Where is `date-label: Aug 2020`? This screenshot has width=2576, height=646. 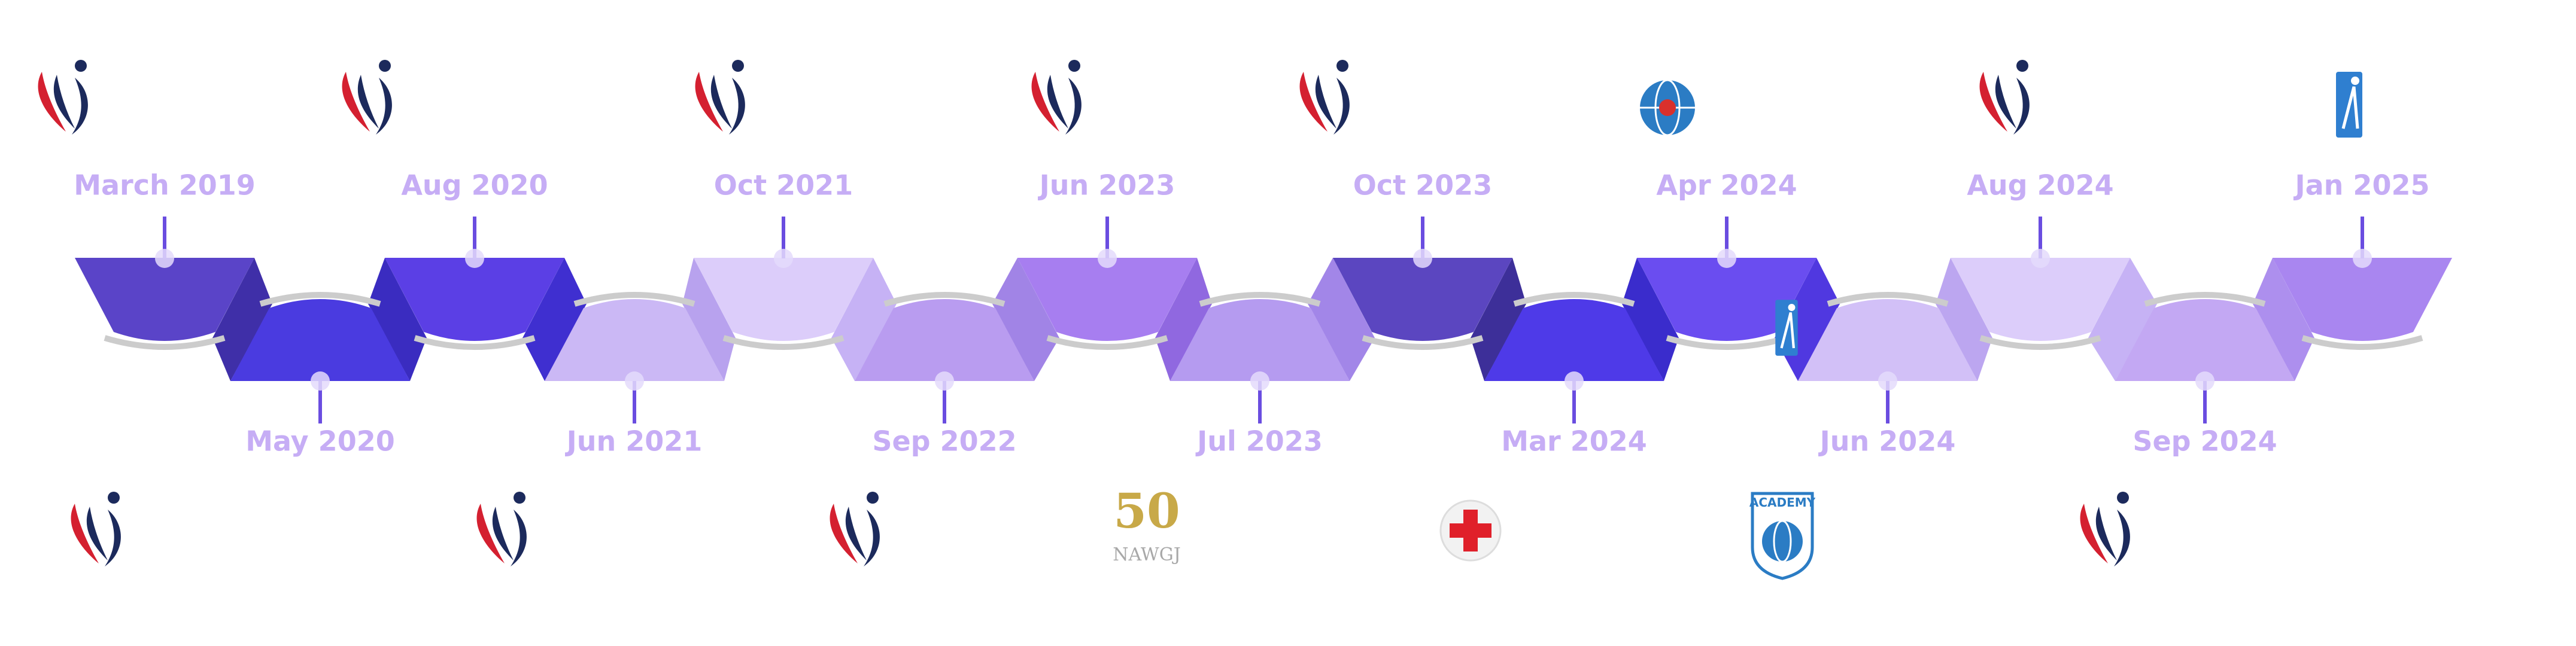 date-label: Aug 2020 is located at coordinates (474, 185).